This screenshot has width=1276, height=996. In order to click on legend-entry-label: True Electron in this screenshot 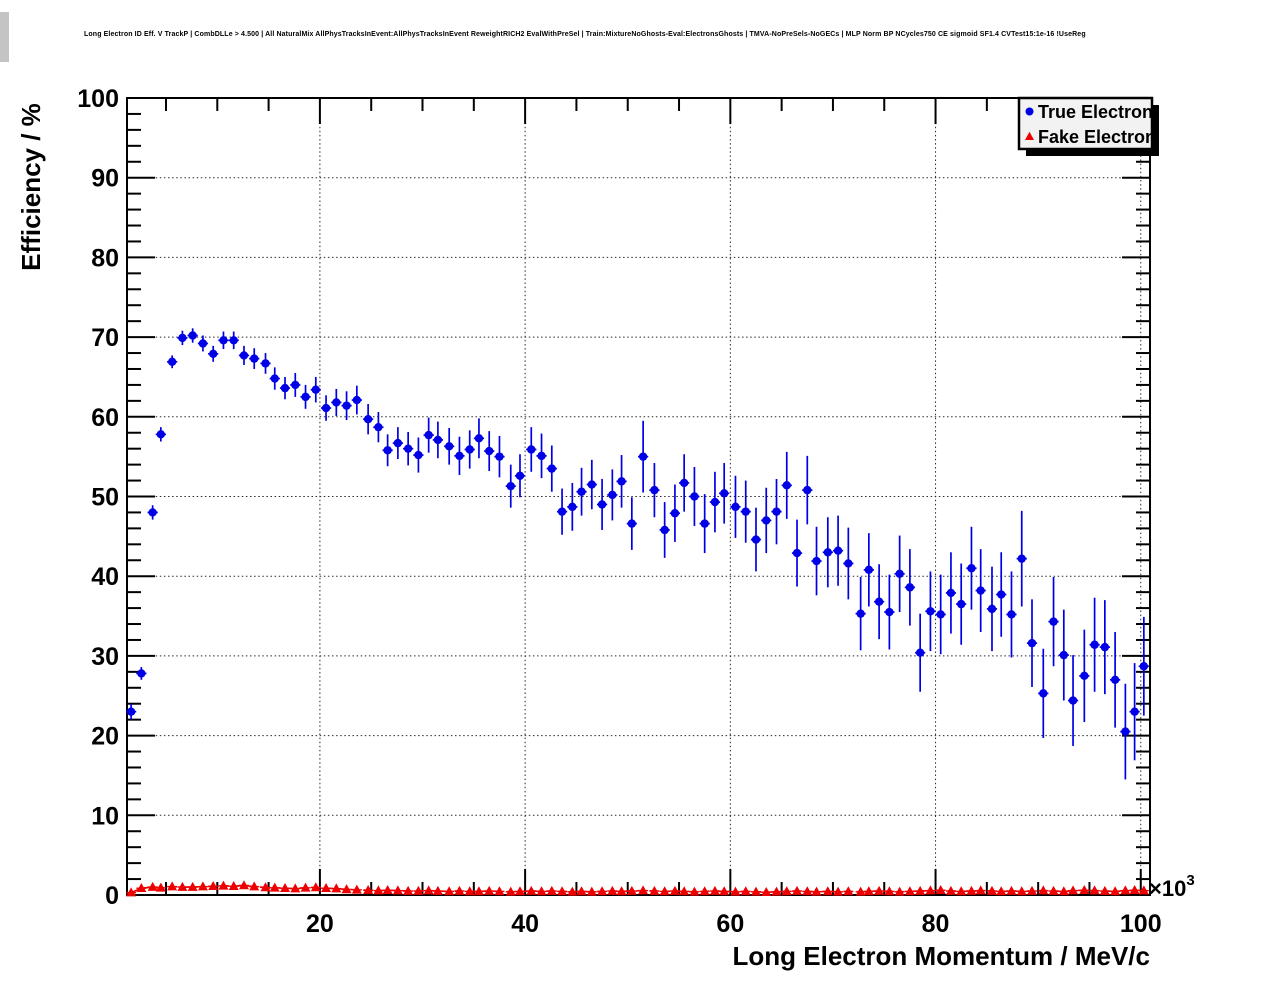, I will do `click(1095, 112)`.